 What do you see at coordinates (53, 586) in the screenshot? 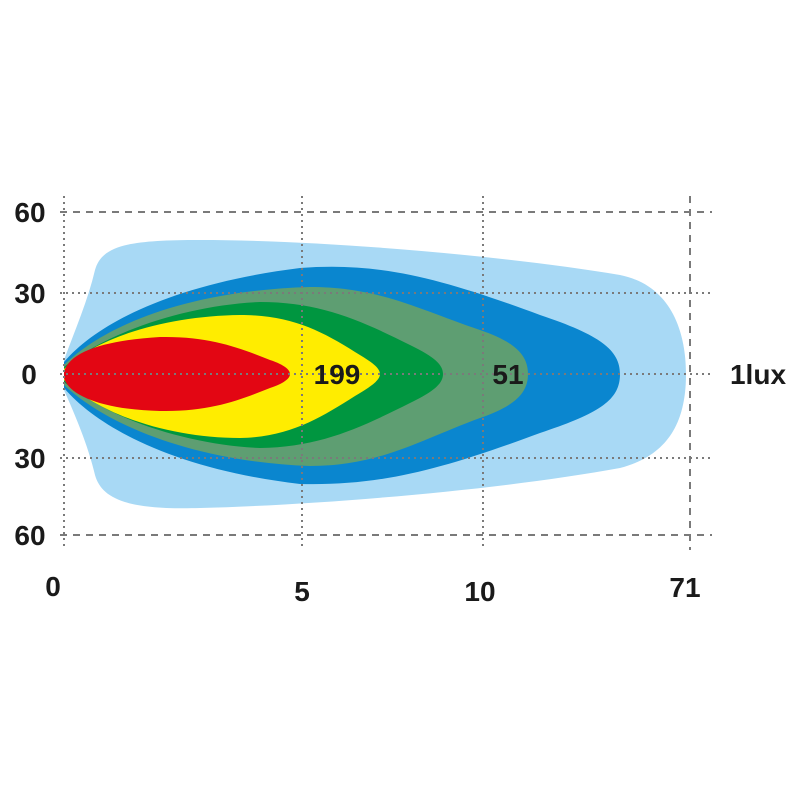
I see `x-tick-label: 0` at bounding box center [53, 586].